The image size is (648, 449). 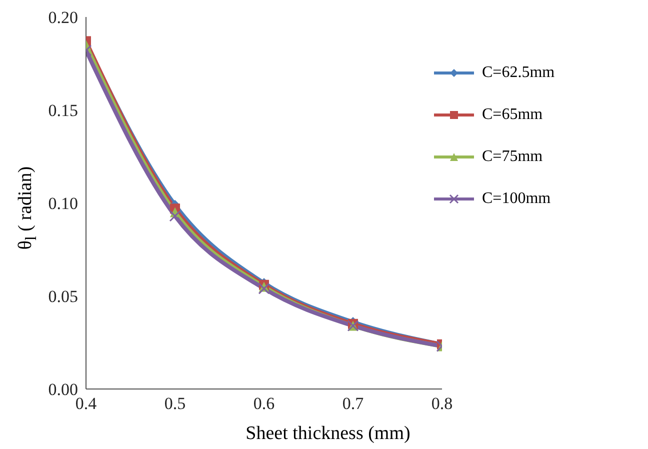 What do you see at coordinates (264, 404) in the screenshot?
I see `x-tick-label: 0.6` at bounding box center [264, 404].